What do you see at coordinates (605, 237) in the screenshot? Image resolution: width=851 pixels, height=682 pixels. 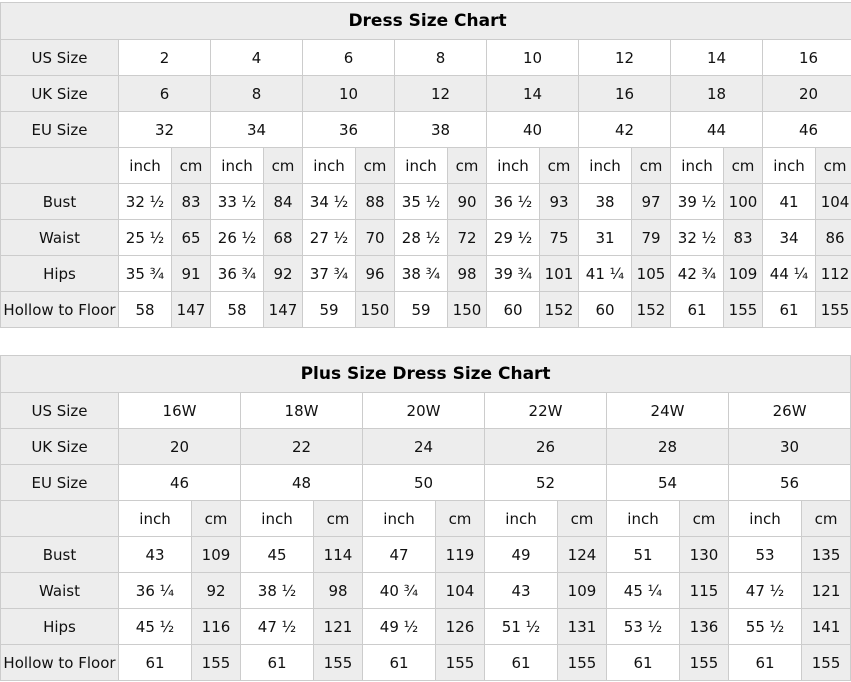 I see `inch-value-cell: 31` at bounding box center [605, 237].